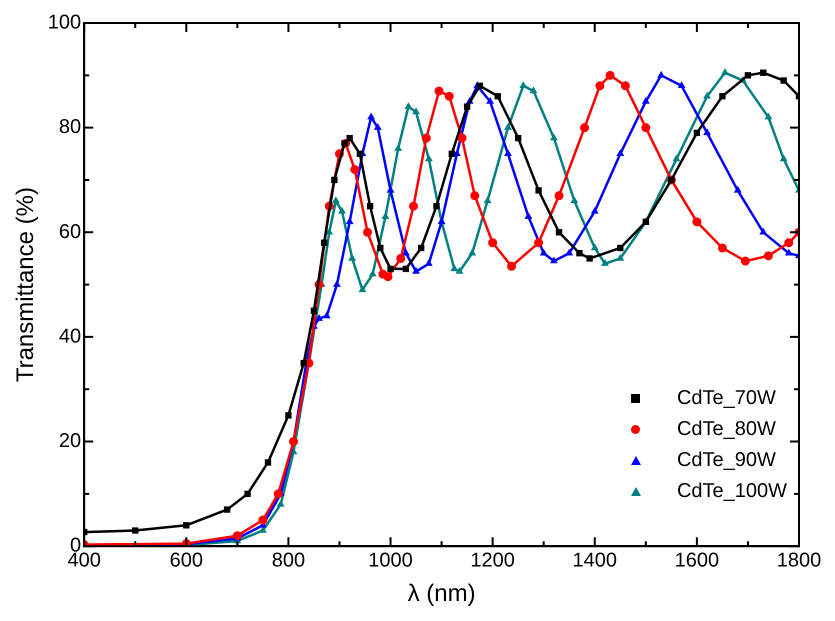 The image size is (835, 621). Describe the element at coordinates (70, 127) in the screenshot. I see `y-tick-label: 80` at that location.